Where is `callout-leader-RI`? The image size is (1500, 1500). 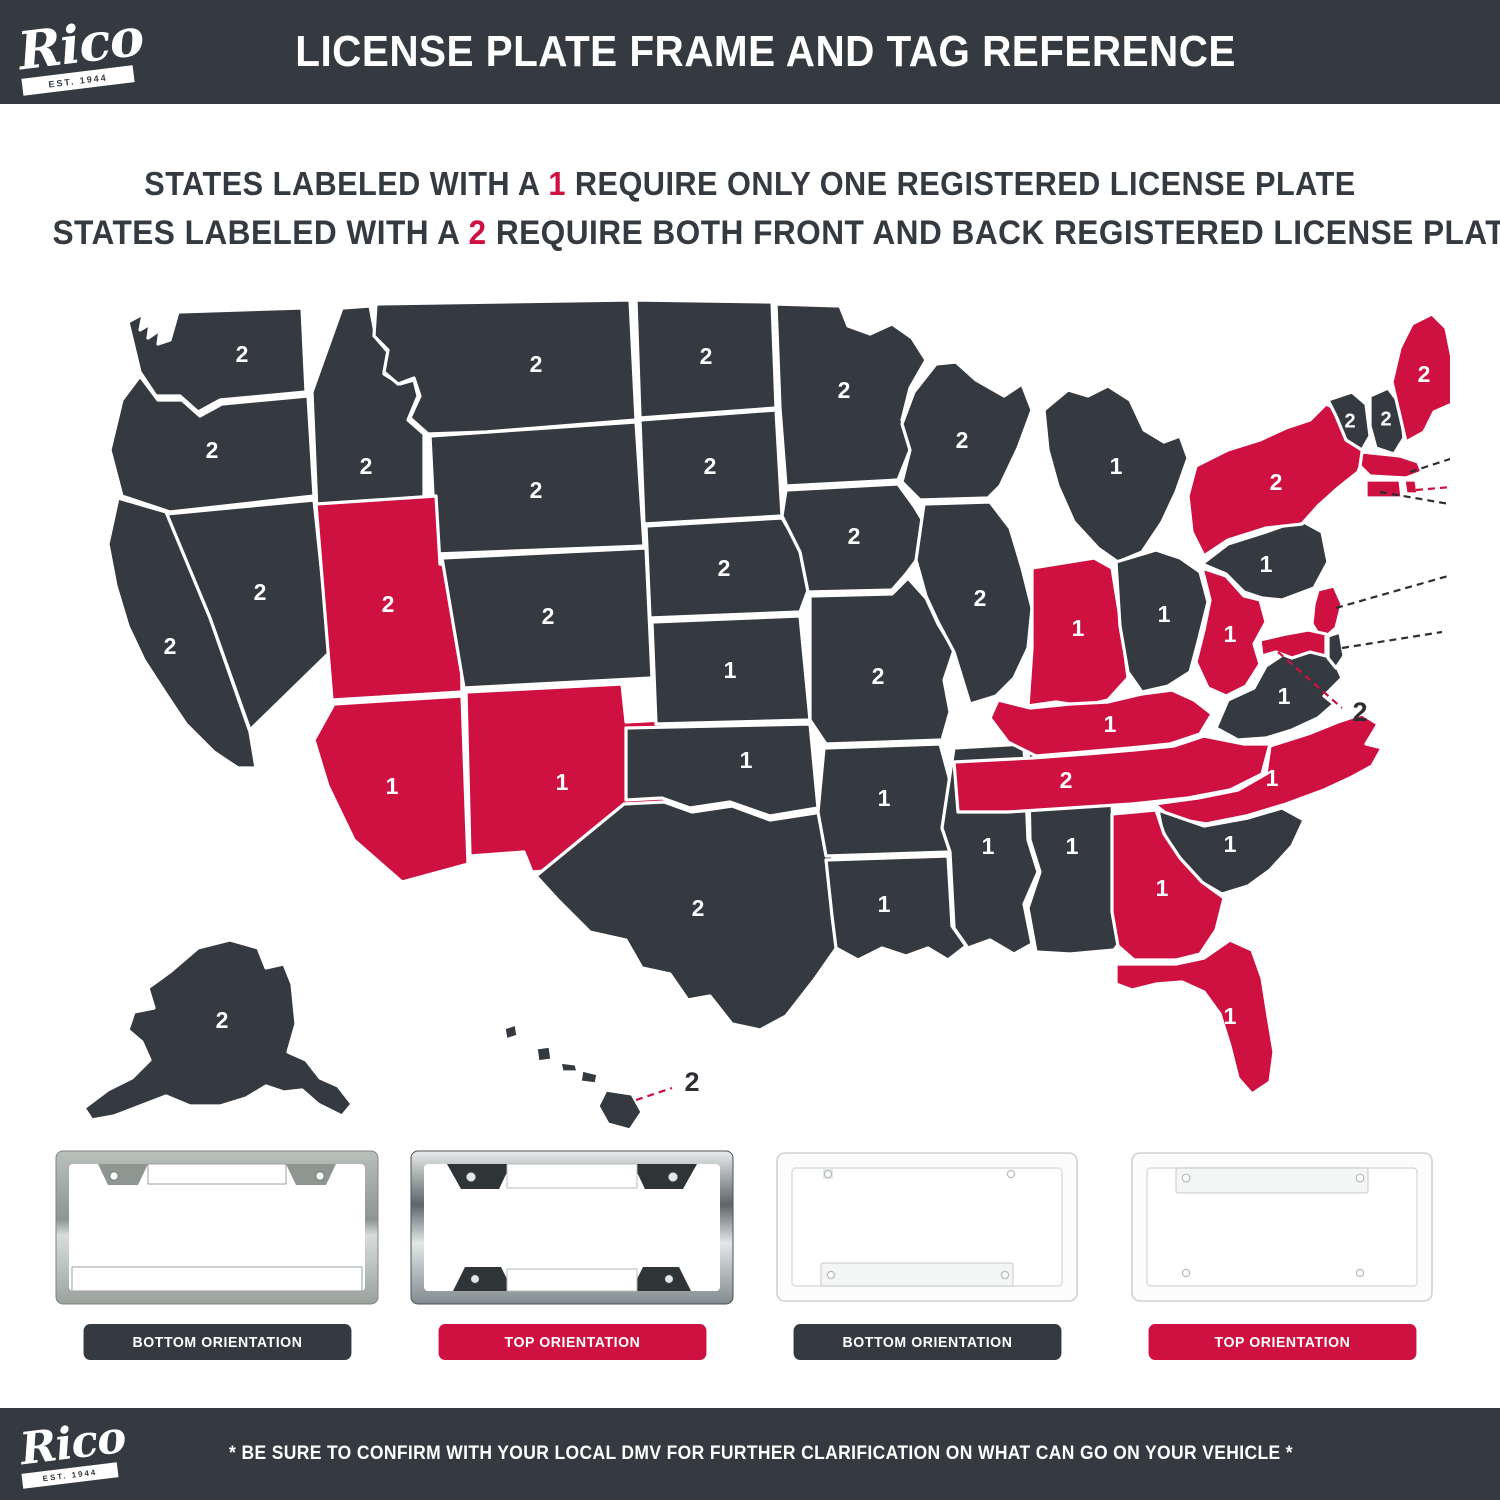 callout-leader-RI is located at coordinates (1432, 488).